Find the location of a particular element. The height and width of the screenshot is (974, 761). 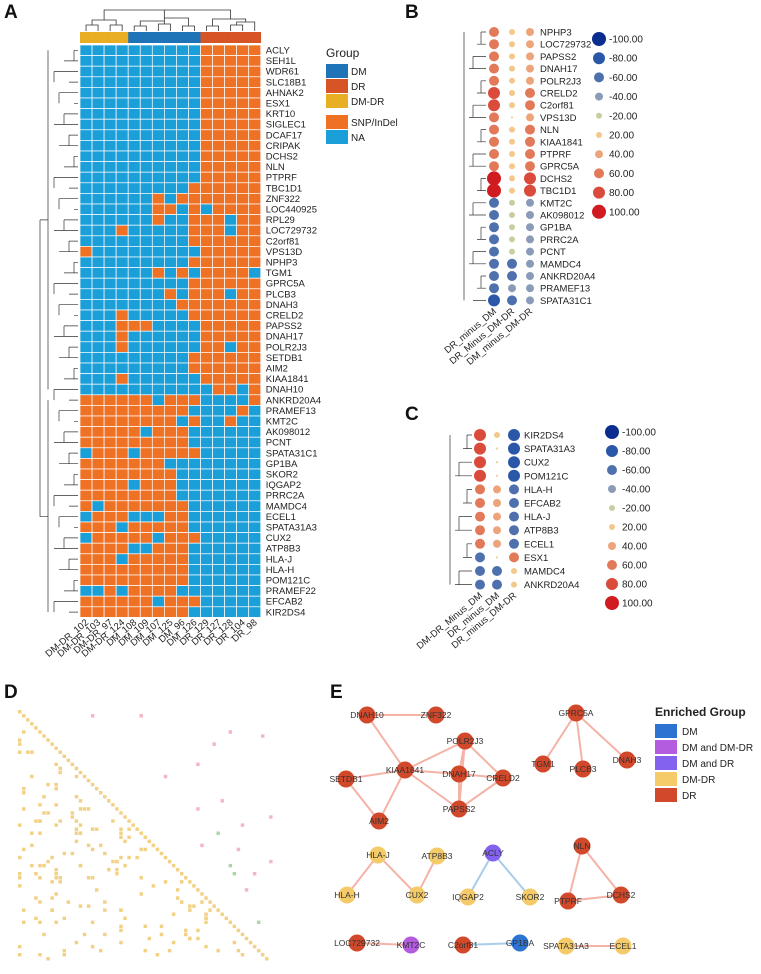

panel-label-b: B is located at coordinates (412, 12).